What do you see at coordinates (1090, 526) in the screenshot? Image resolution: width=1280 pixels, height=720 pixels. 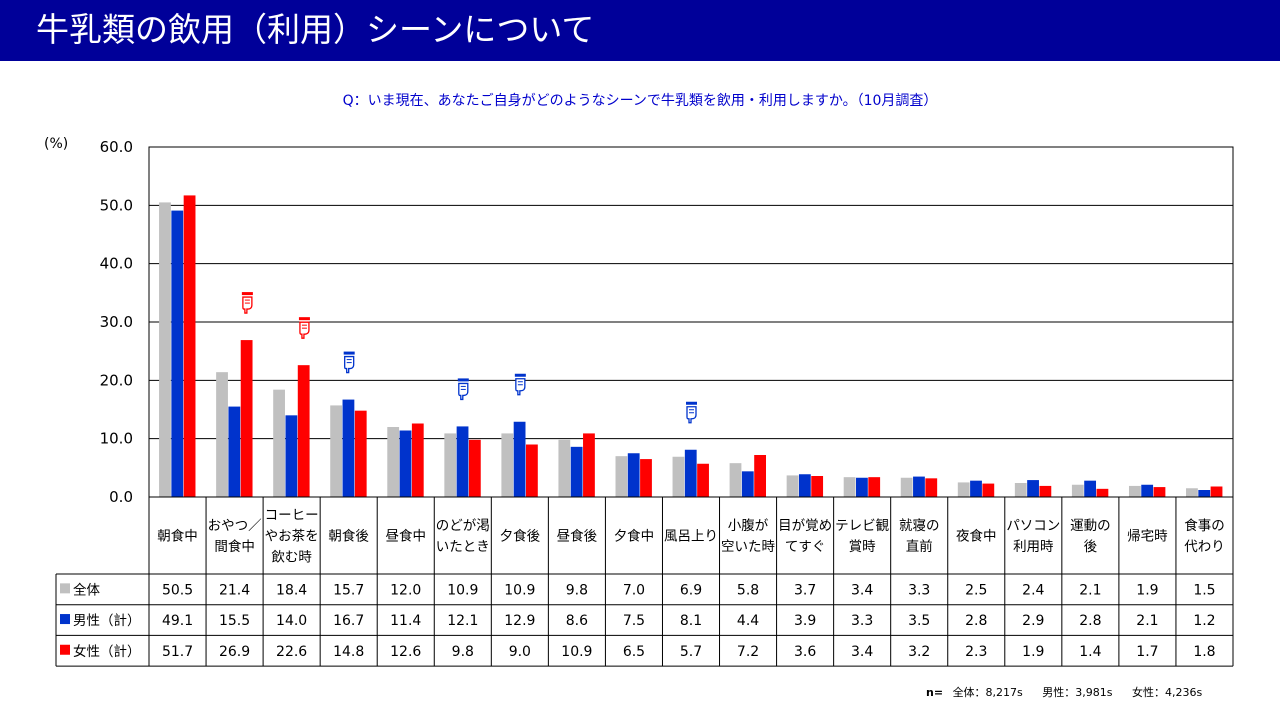 I see `category-label: 運動の` at bounding box center [1090, 526].